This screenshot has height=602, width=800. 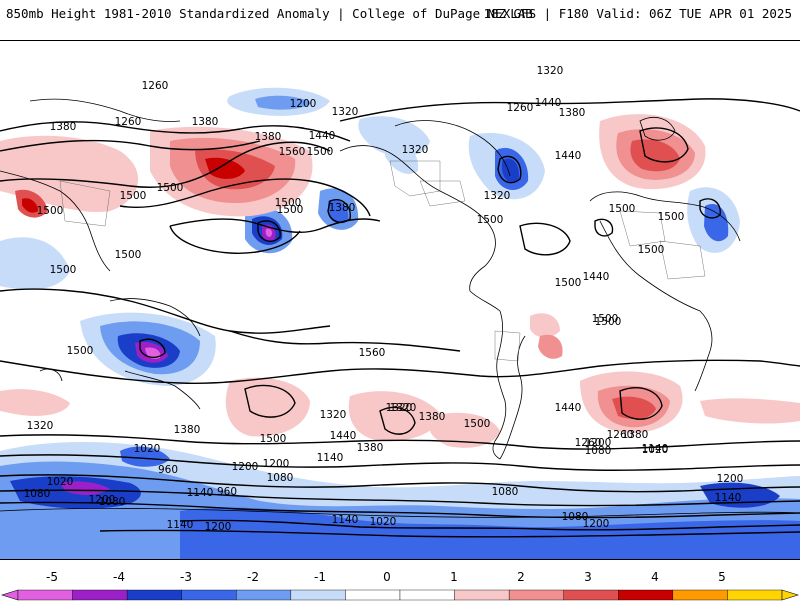 I want to click on colorbar-tick-label: -2, so click(x=253, y=577).